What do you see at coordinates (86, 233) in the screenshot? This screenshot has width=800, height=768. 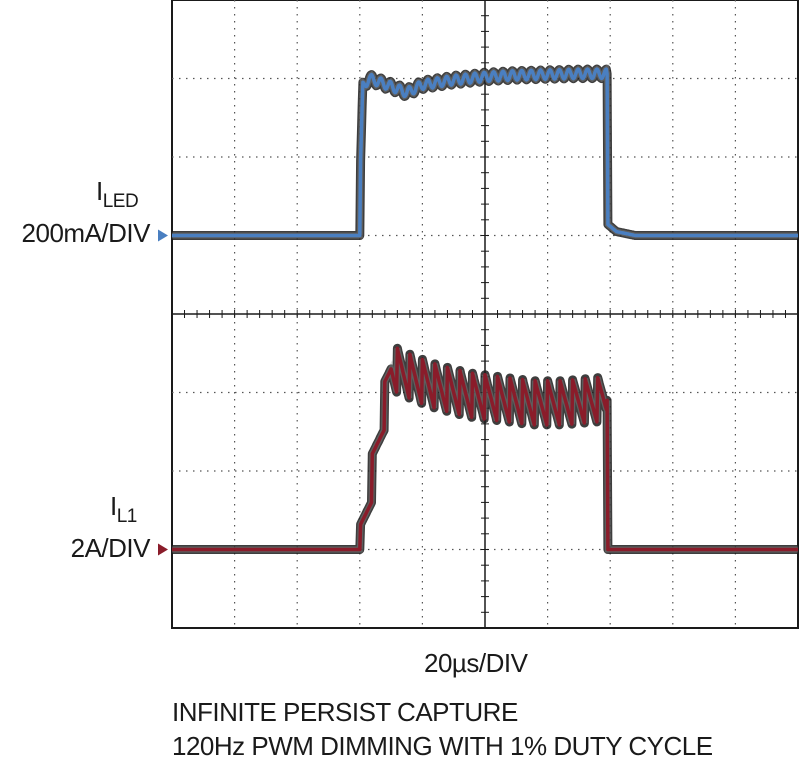 I see `iled-scale-label: 200mA/DIV` at bounding box center [86, 233].